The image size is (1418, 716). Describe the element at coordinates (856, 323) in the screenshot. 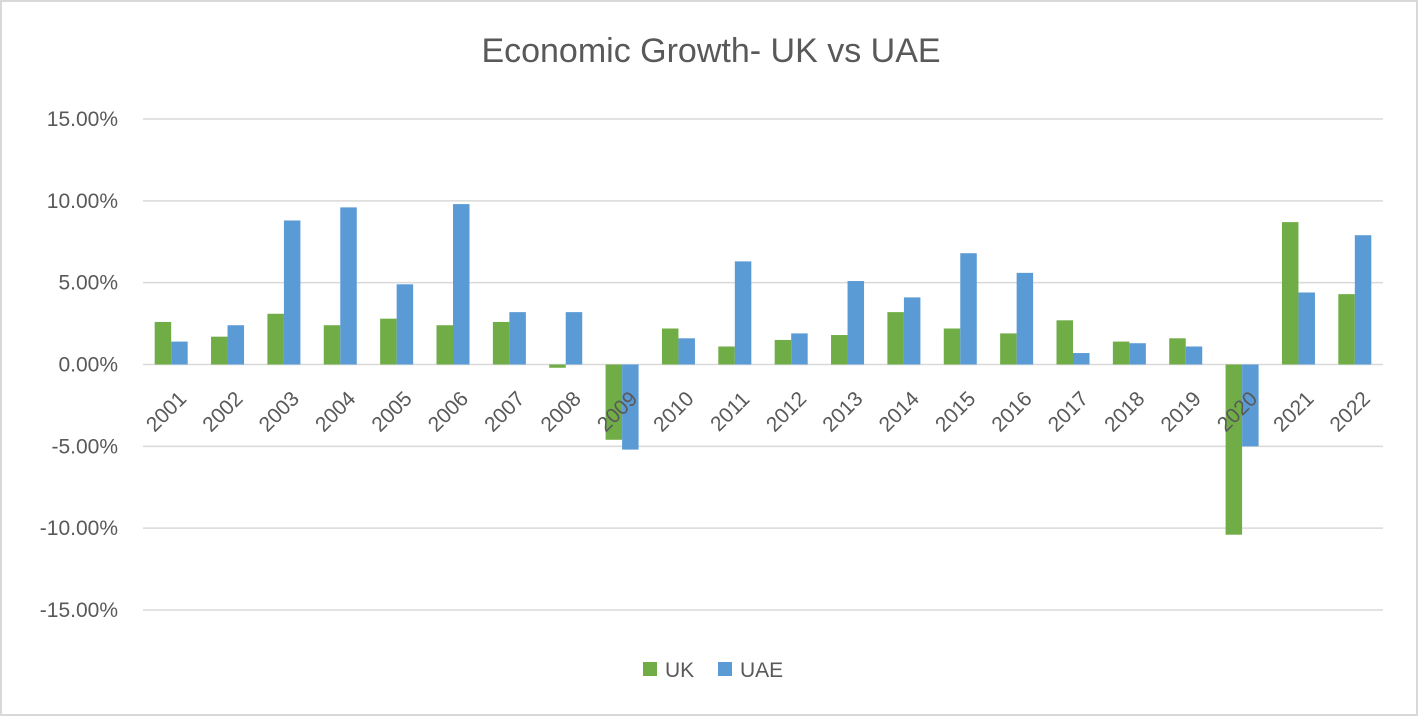

I see `bar-uae-2013` at that location.